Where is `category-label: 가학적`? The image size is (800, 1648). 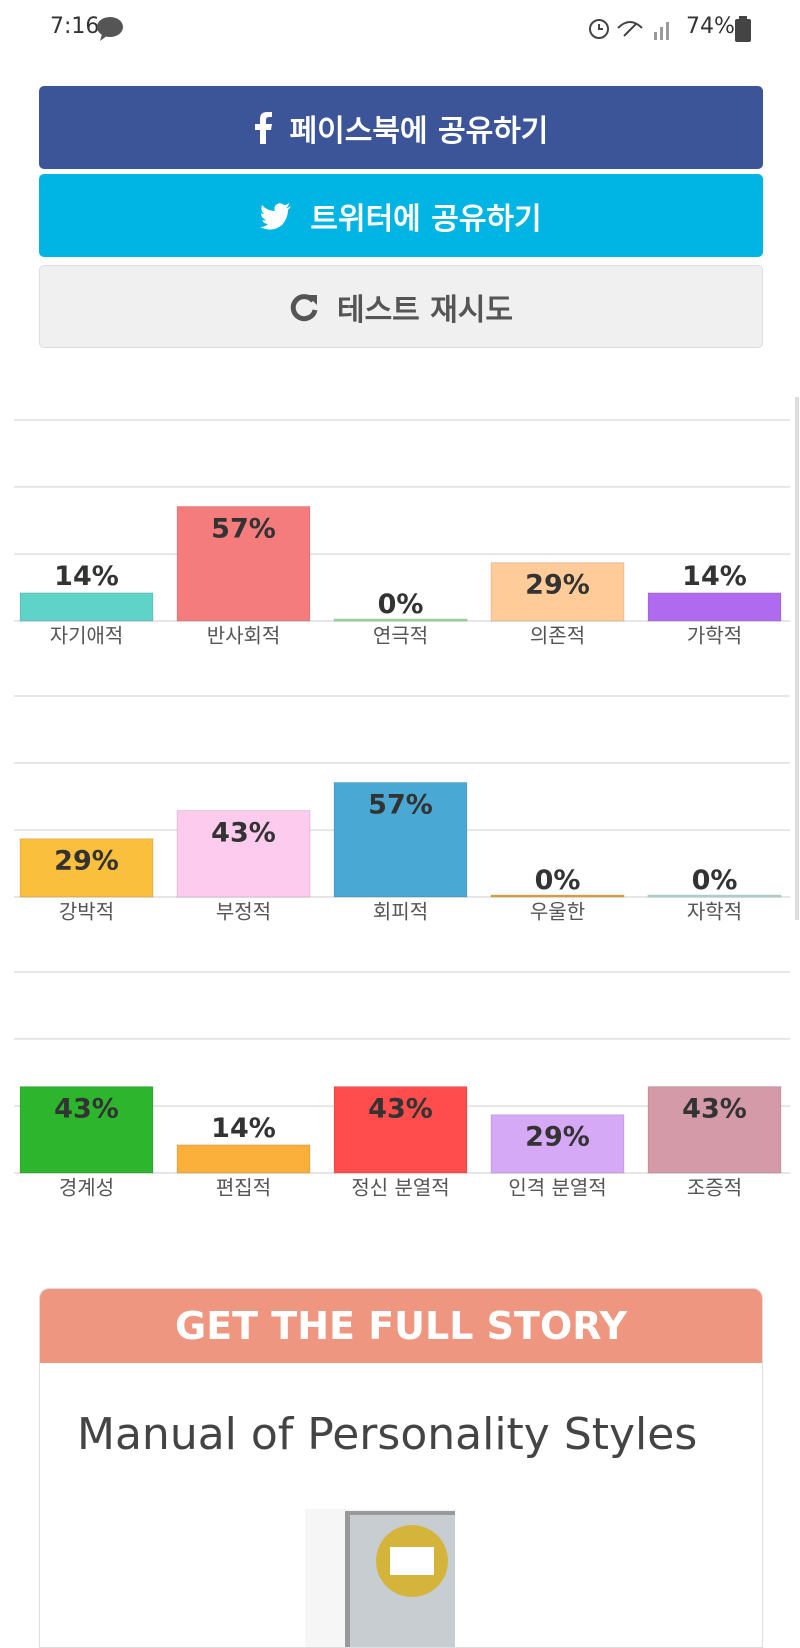 category-label: 가학적 is located at coordinates (714, 636).